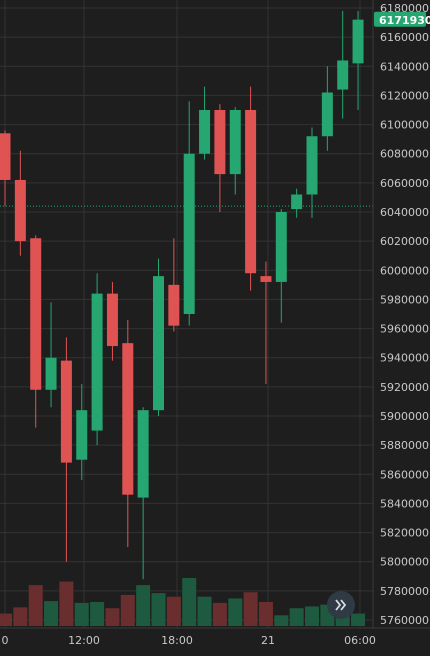 The image size is (430, 656). I want to click on time-axis-background, so click(215, 640).